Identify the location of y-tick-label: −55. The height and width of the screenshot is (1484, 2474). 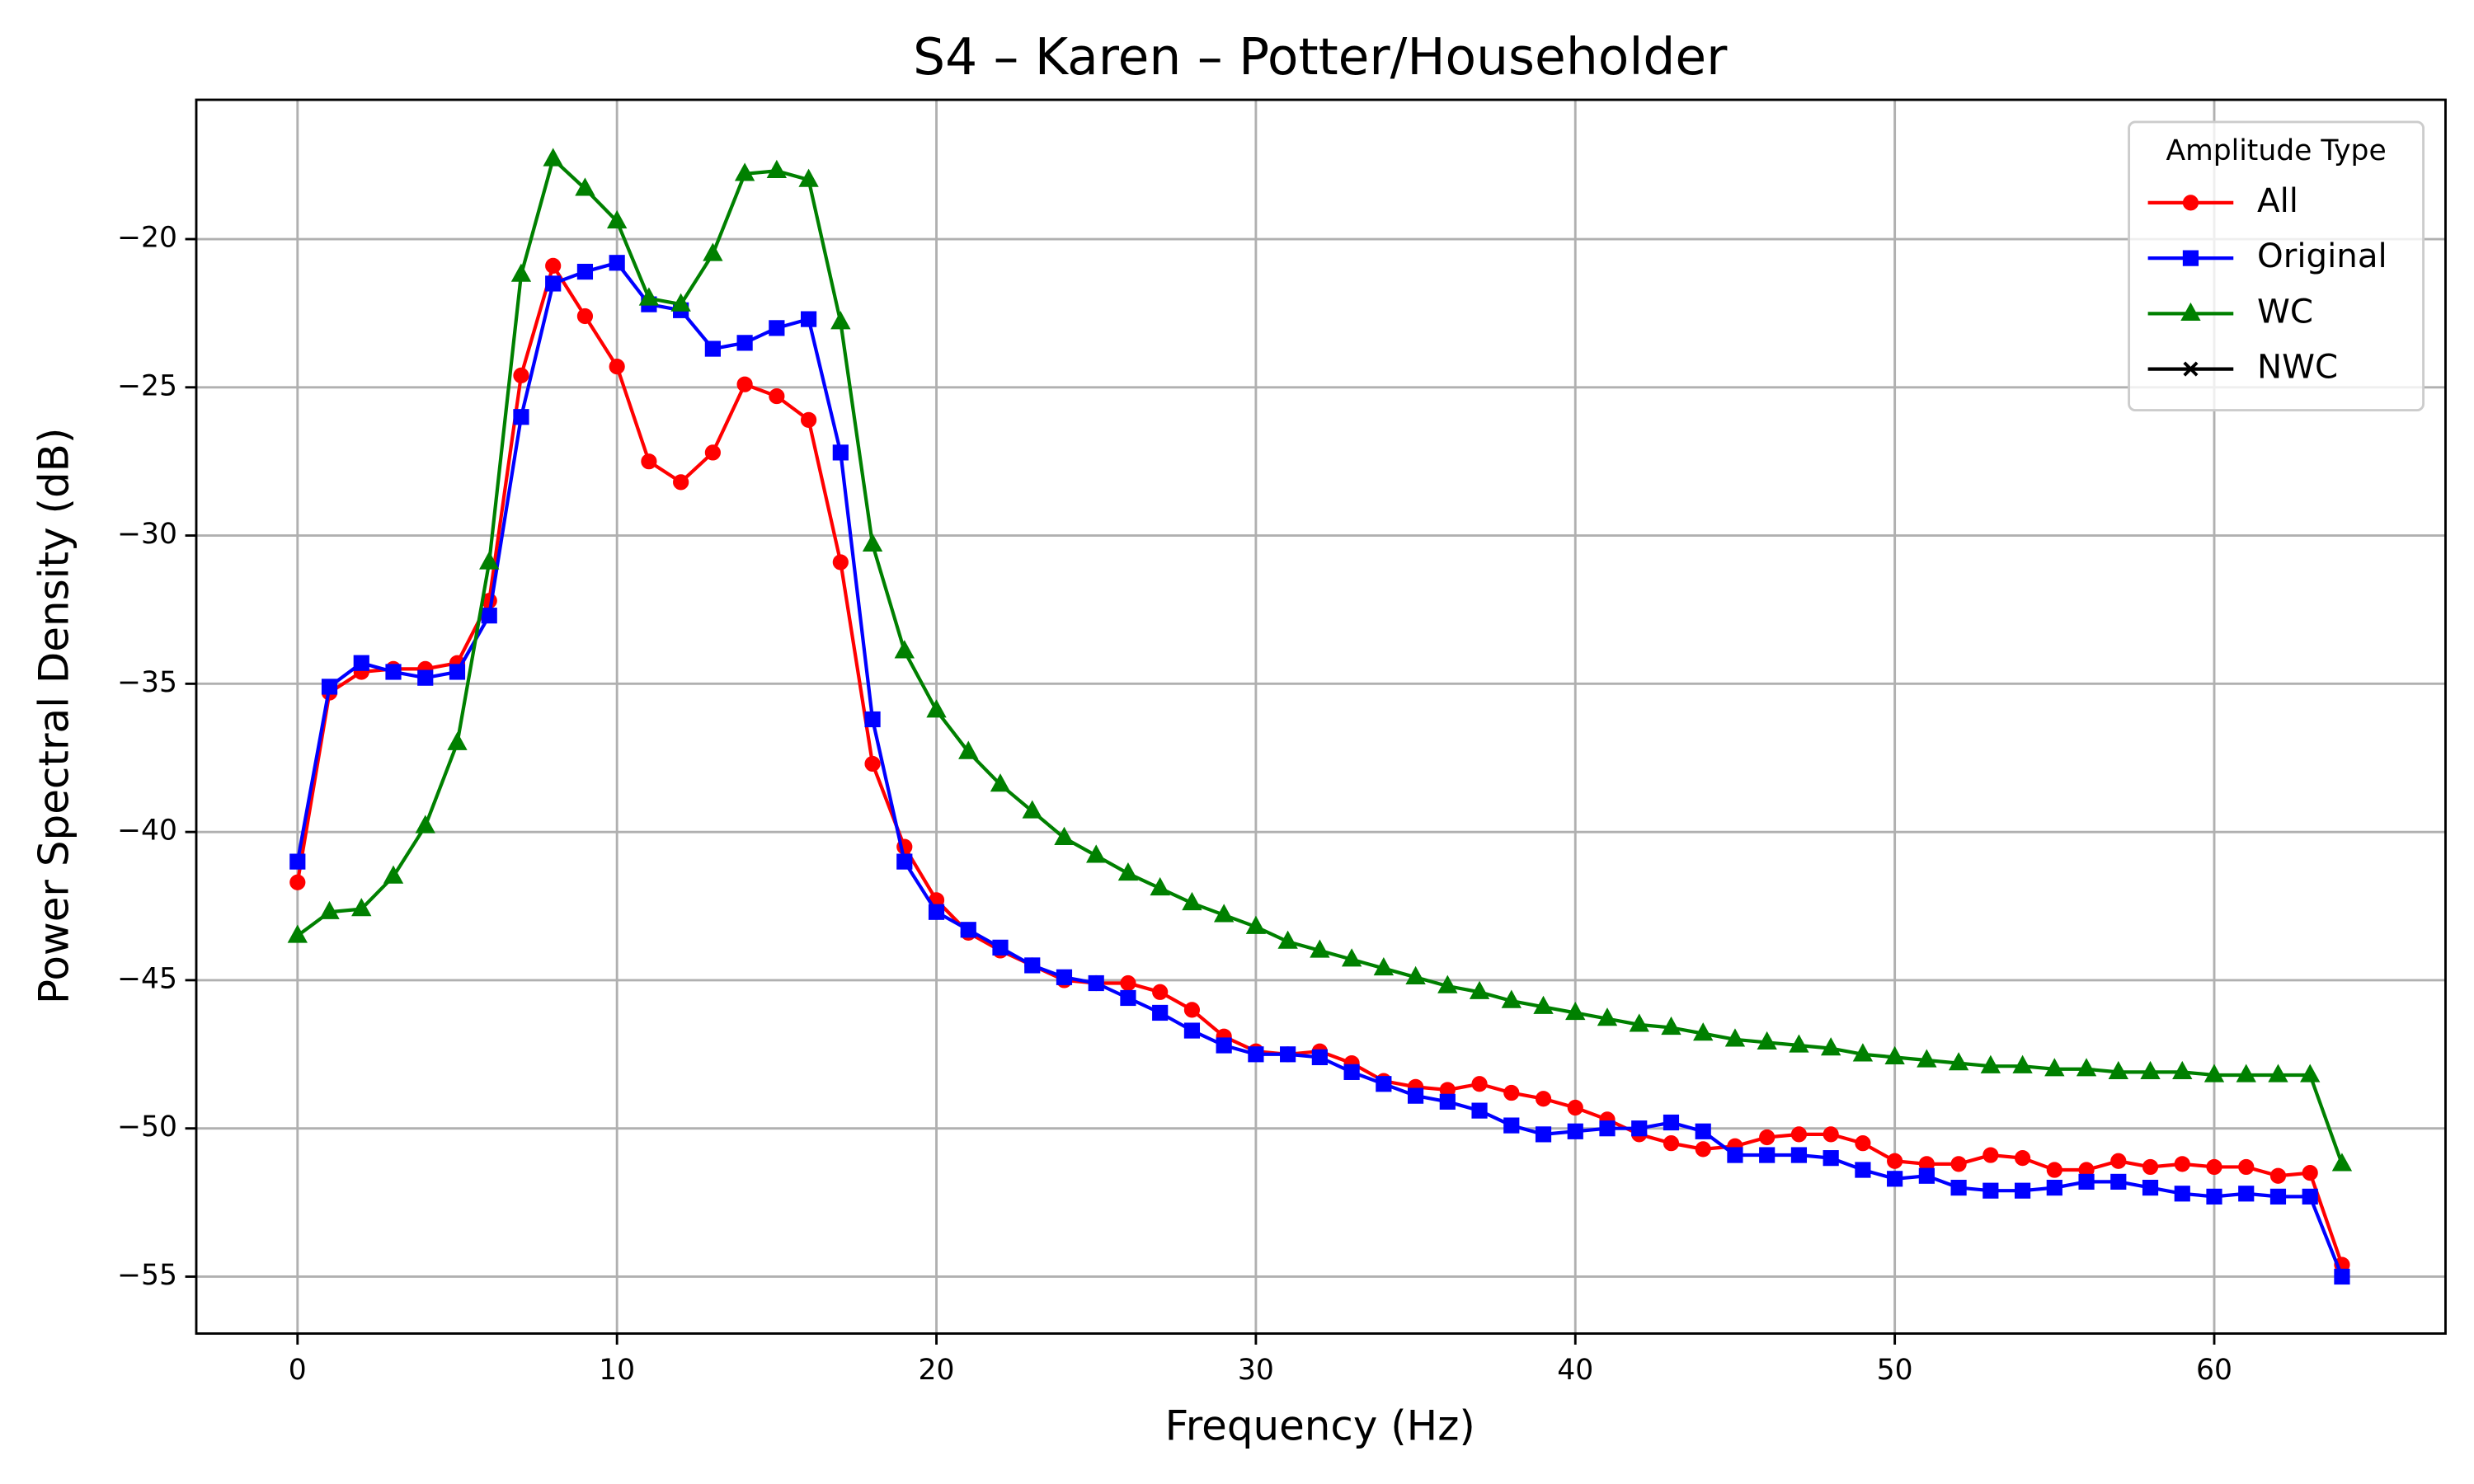
(147, 1275).